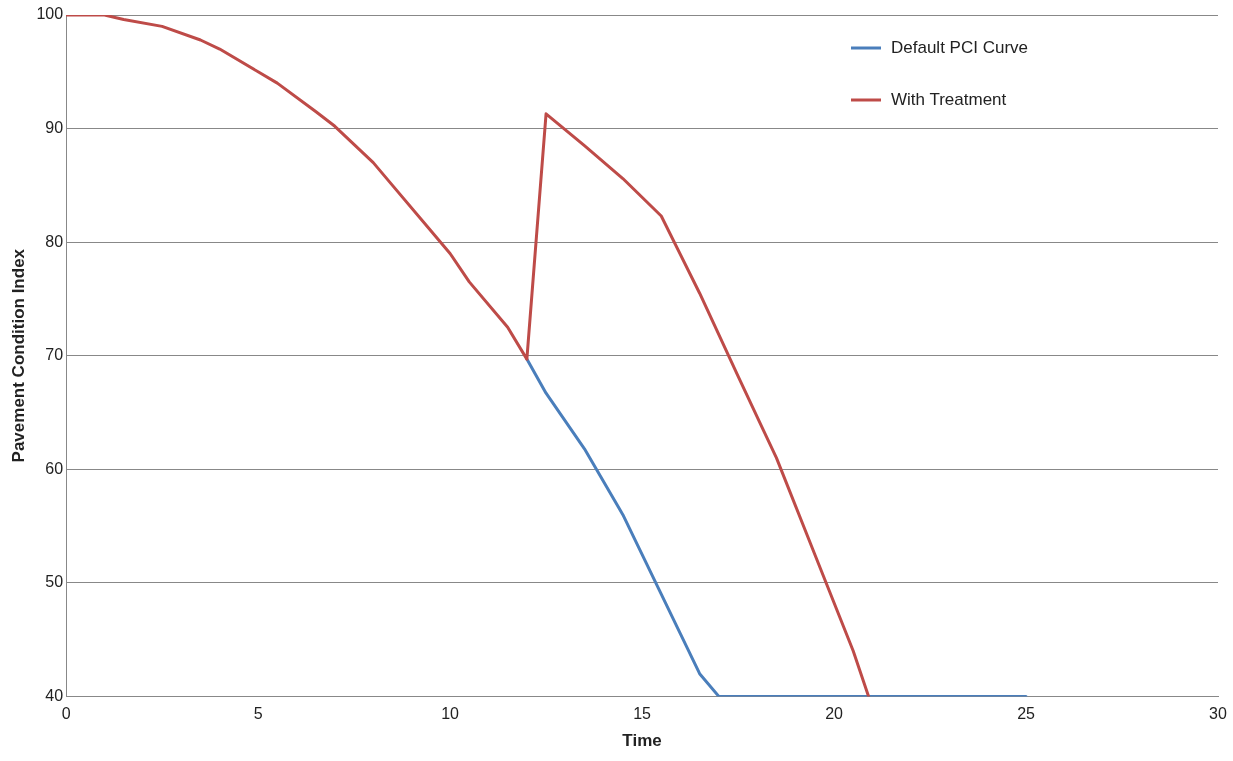 The image size is (1233, 761). I want to click on x-tick-label: 15, so click(642, 714).